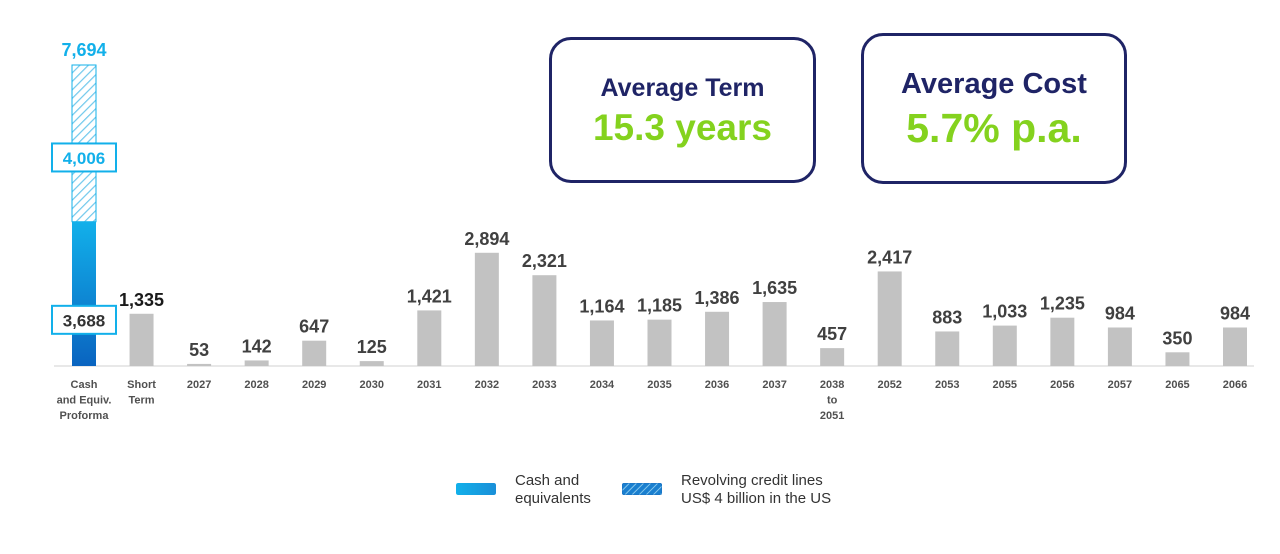 The width and height of the screenshot is (1280, 554). I want to click on x-tick-label: 2038, so click(832, 385).